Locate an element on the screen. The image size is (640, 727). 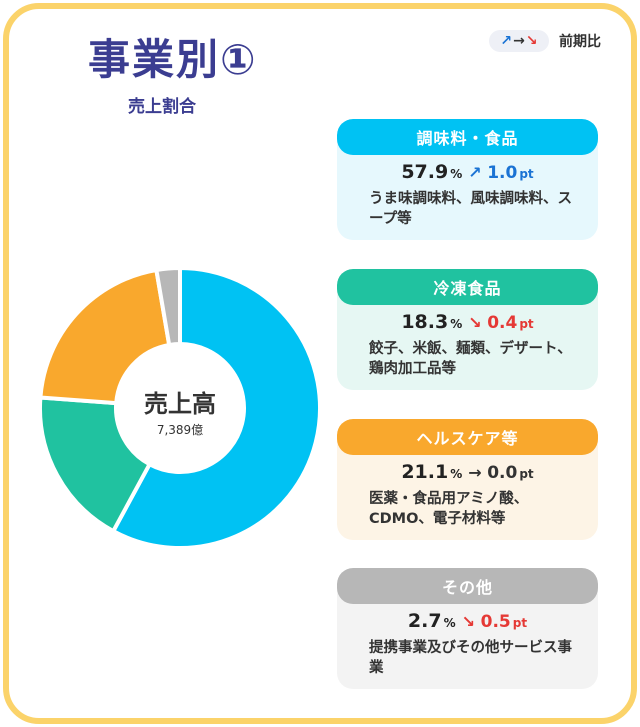
chart-center-value: 7,389億 is located at coordinates (180, 430).